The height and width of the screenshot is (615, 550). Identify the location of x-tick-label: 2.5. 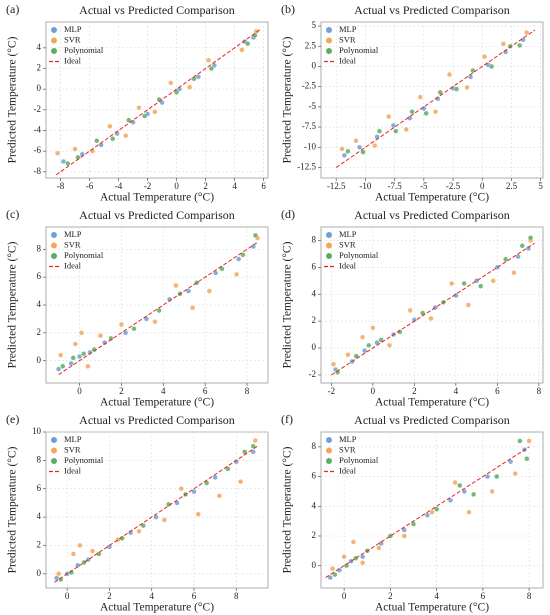
(512, 186).